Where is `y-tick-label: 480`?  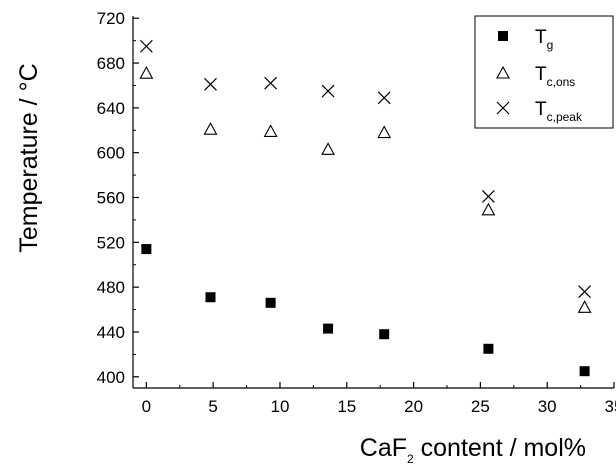
y-tick-label: 480 is located at coordinates (111, 287).